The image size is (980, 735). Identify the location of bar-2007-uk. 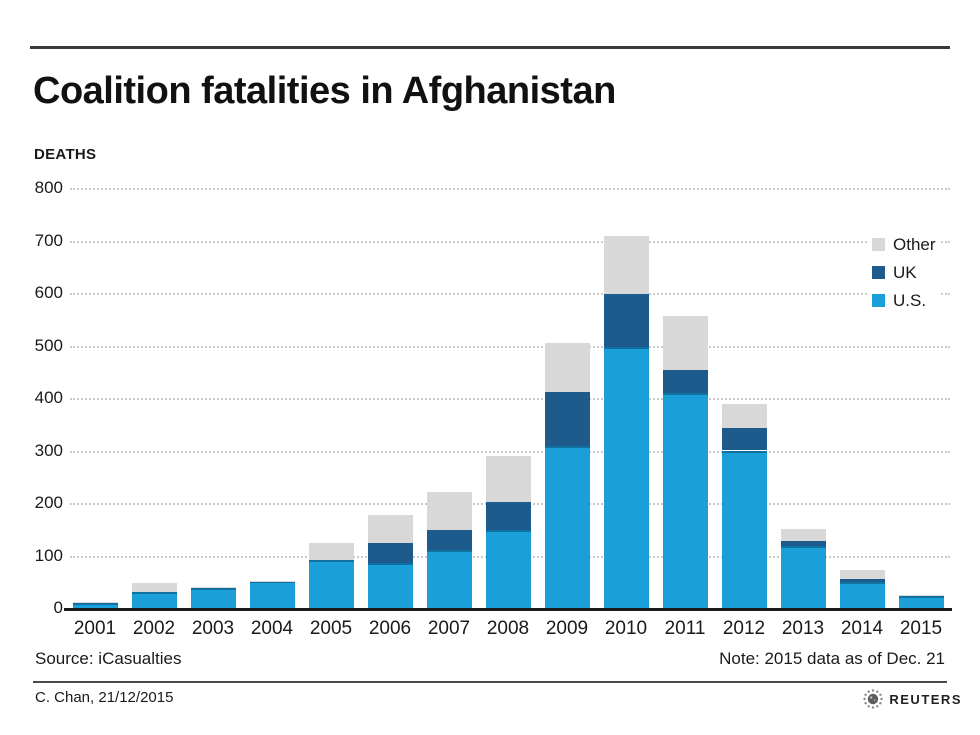
(449, 540).